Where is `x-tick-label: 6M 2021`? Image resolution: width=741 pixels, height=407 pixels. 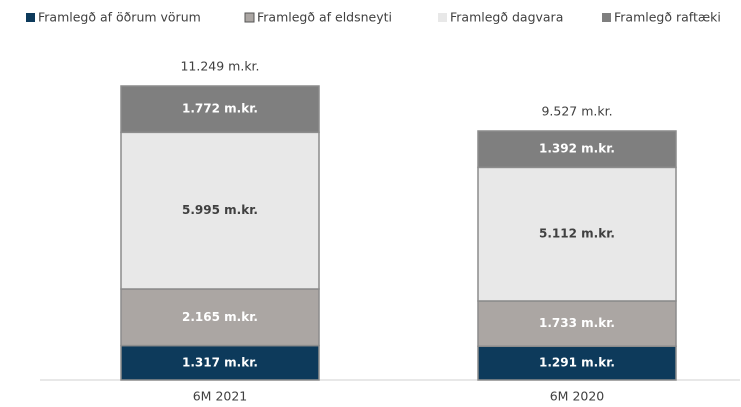 x-tick-label: 6M 2021 is located at coordinates (220, 396).